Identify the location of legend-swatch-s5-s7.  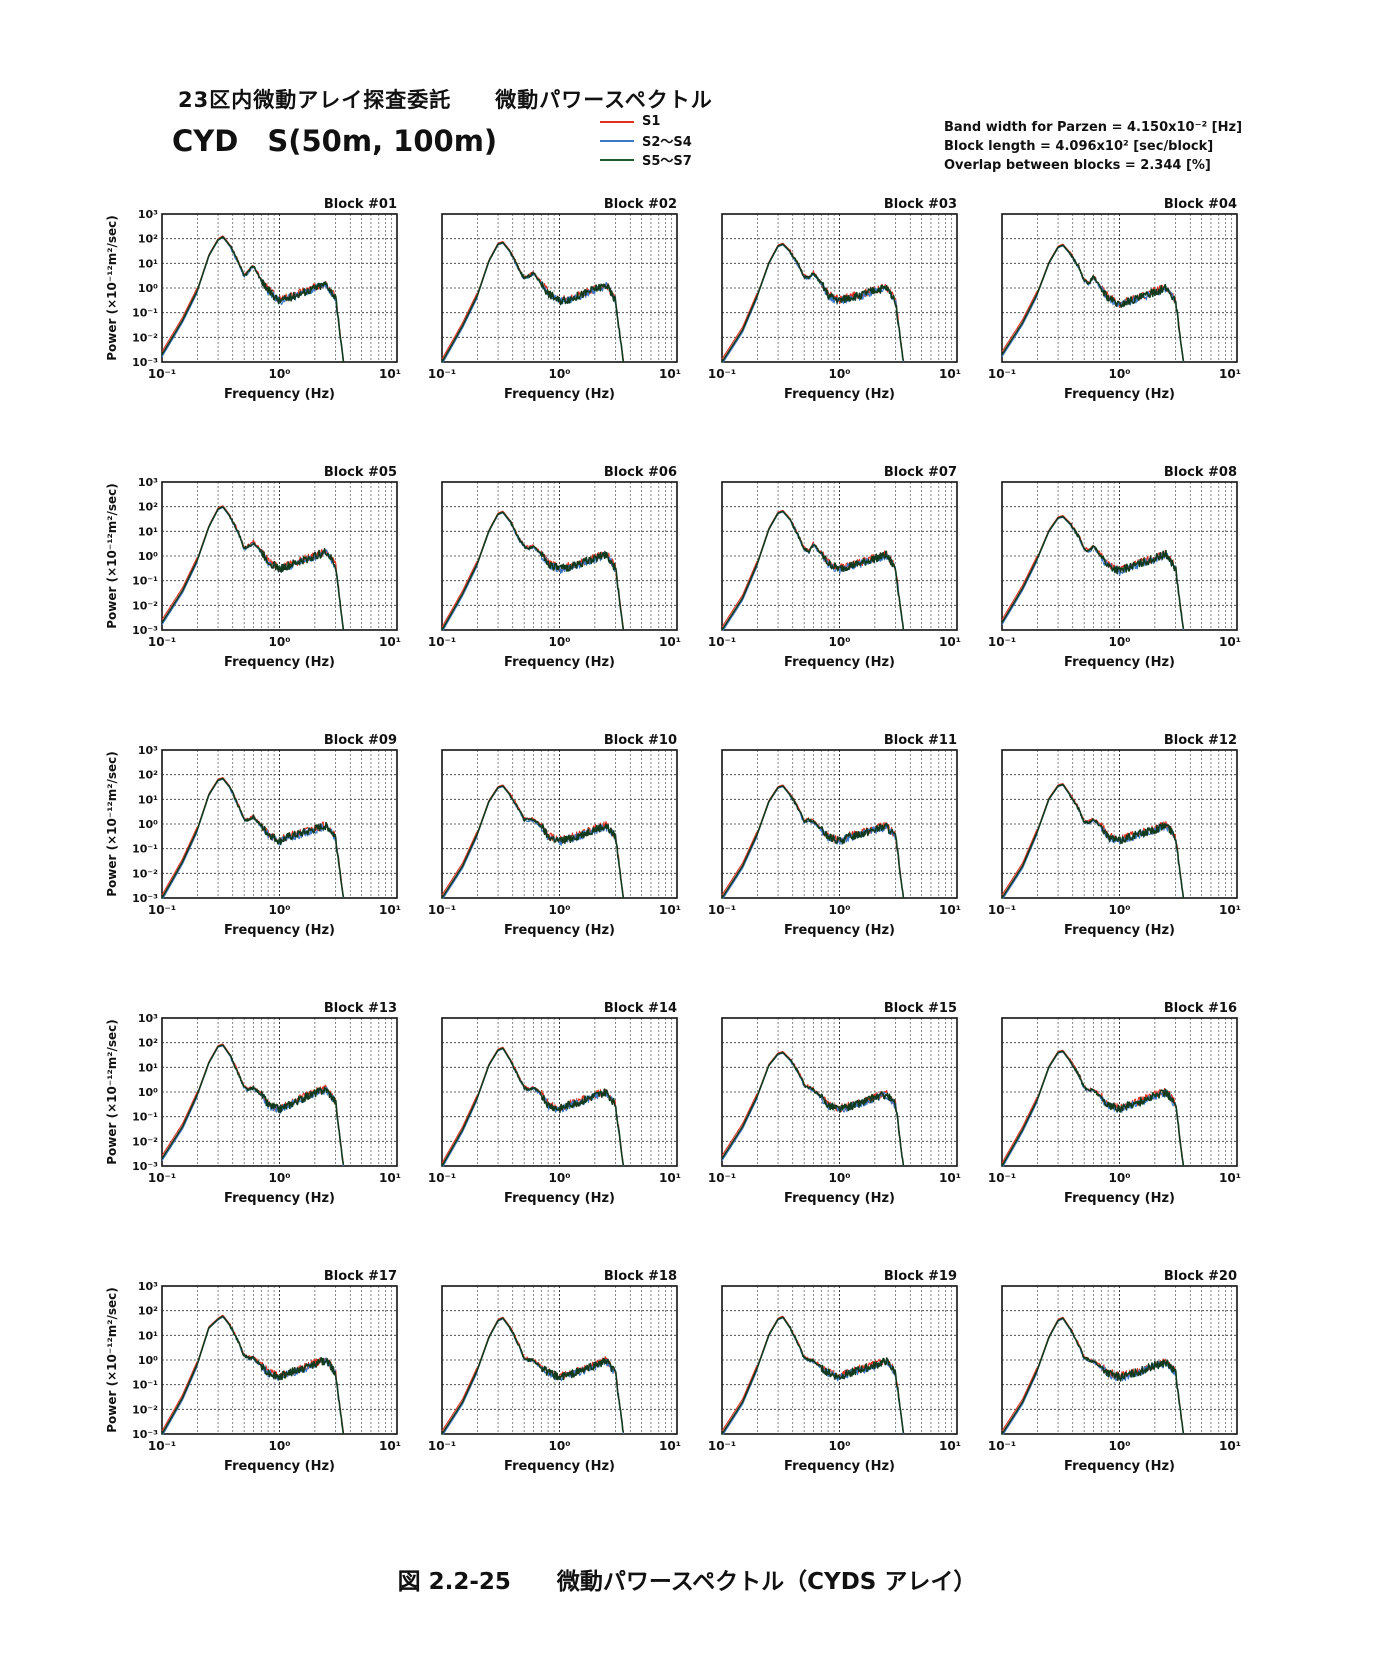
(617, 159).